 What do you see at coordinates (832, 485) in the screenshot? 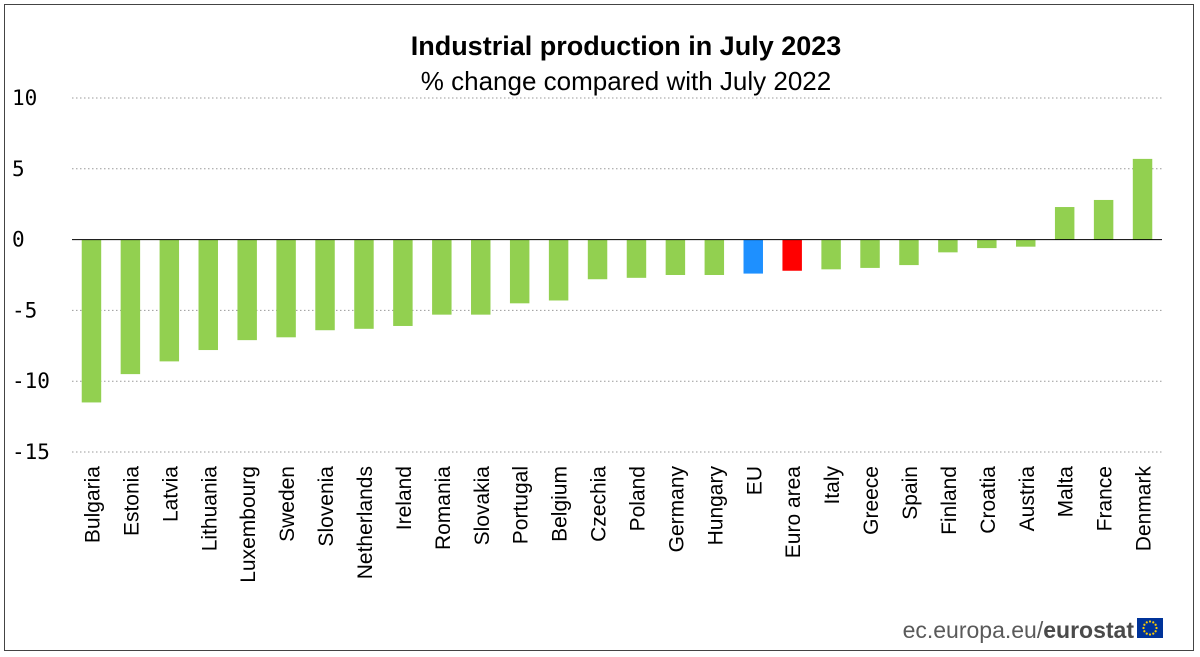
I see `x-tick-label: Italy` at bounding box center [832, 485].